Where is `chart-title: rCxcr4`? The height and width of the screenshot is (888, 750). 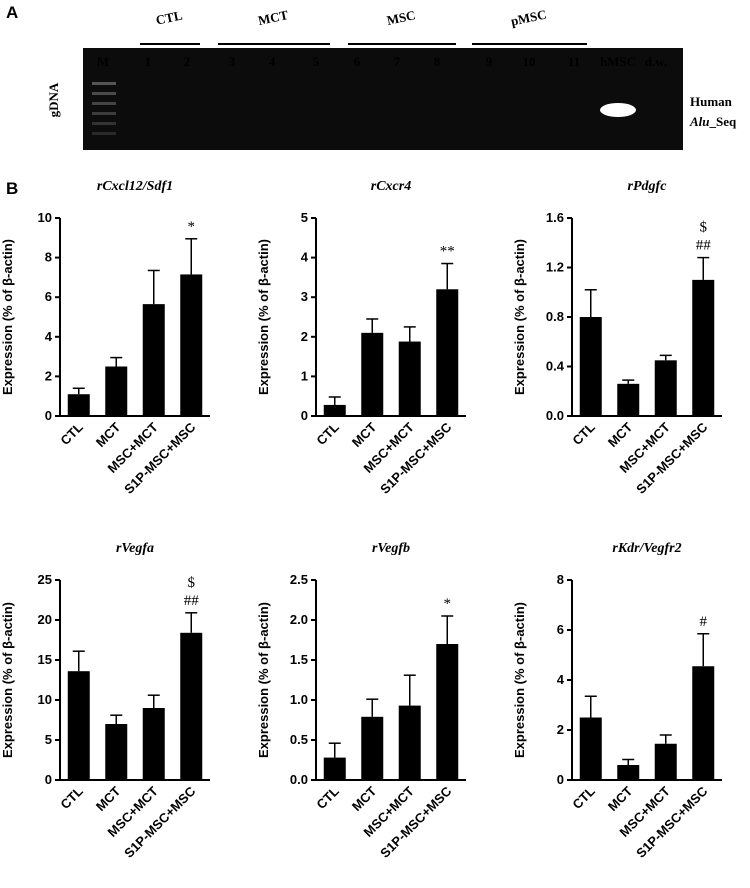 chart-title: rCxcr4 is located at coordinates (391, 186).